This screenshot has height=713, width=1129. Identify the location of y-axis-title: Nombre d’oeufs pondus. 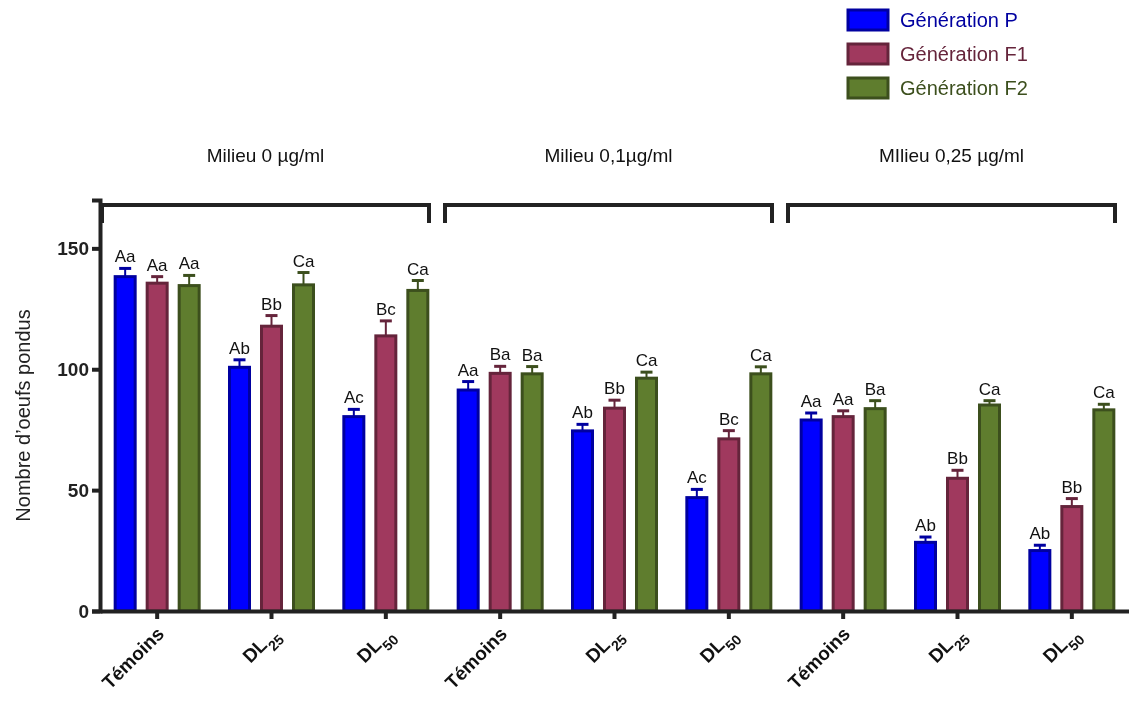
(23, 415).